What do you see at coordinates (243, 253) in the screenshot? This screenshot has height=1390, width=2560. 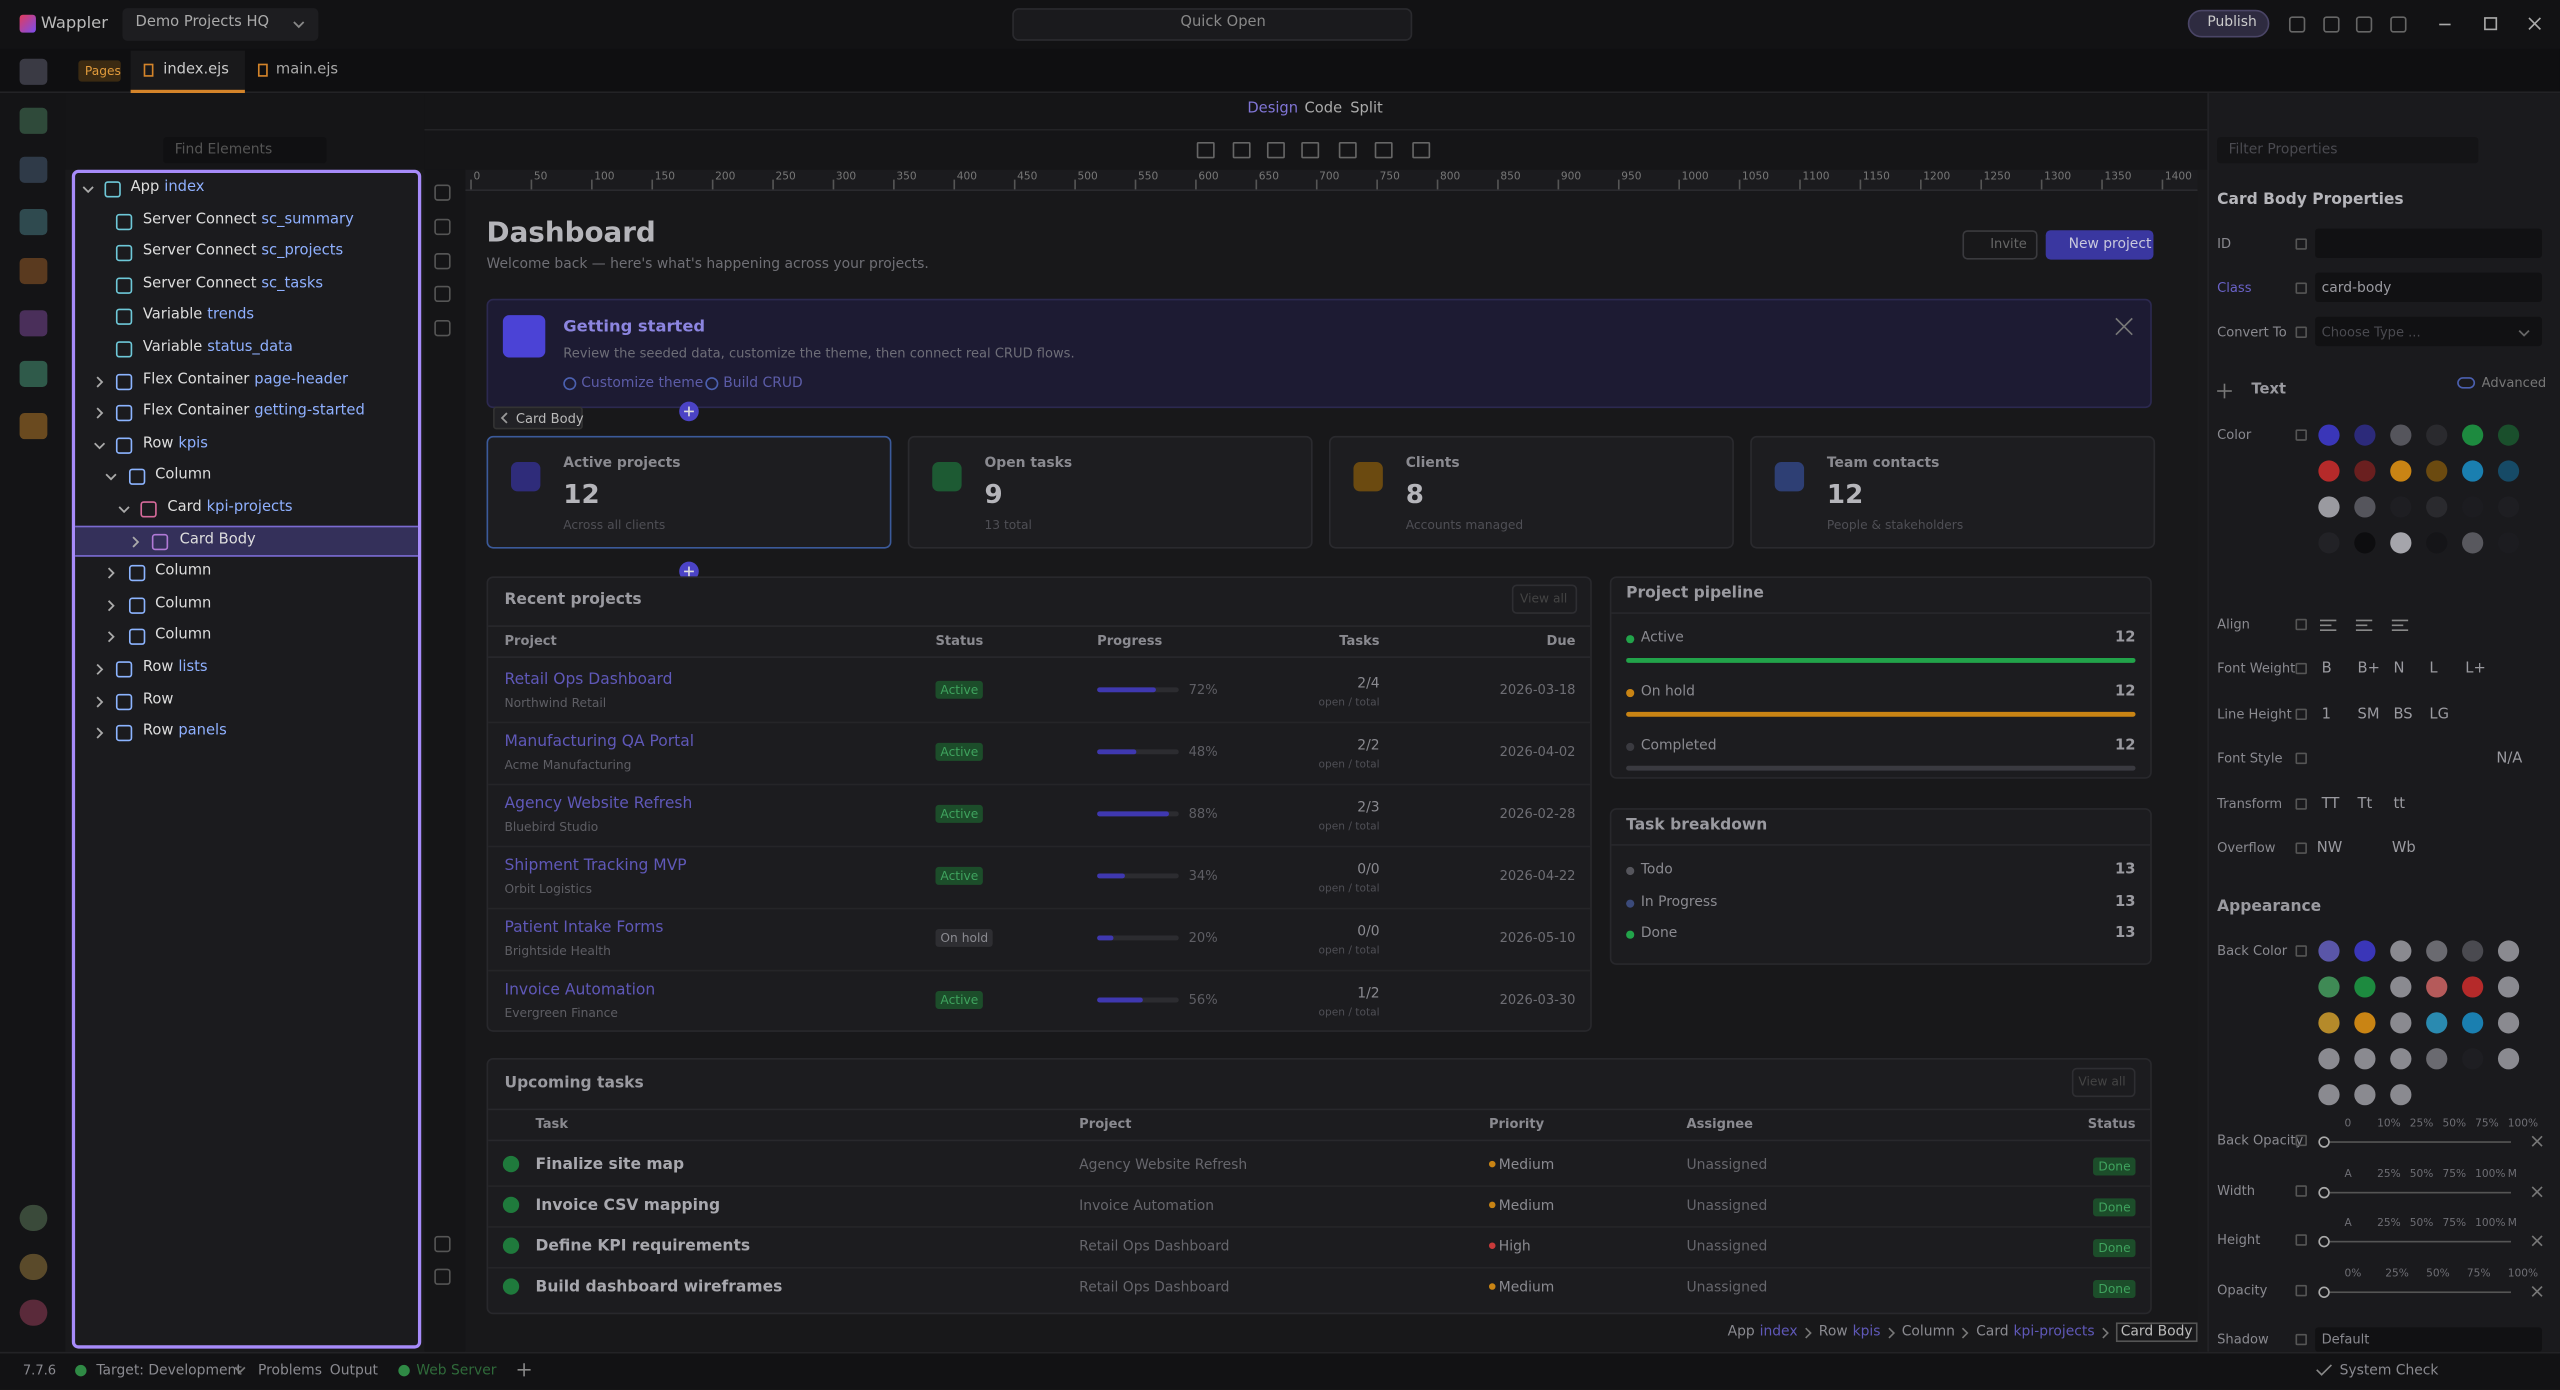 I see `tree-node: Server Connectsc_projects` at bounding box center [243, 253].